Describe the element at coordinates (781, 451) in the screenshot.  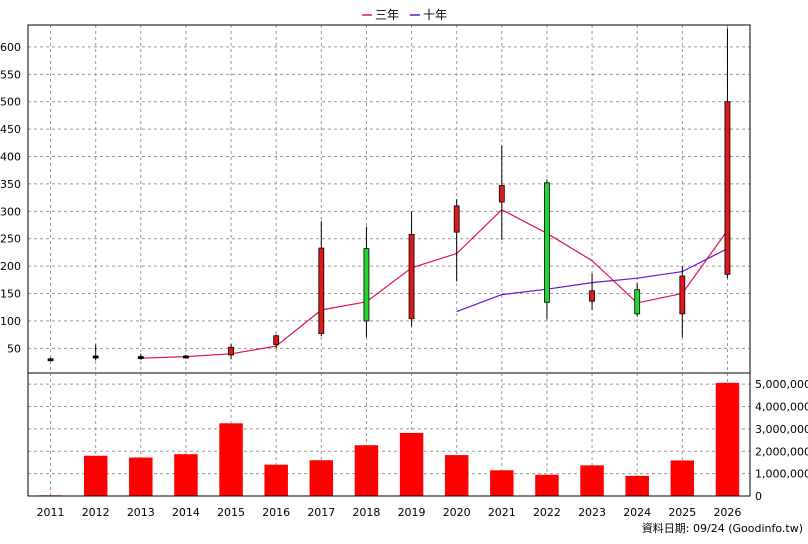
I see `volume-tick-label: 2,000,000` at that location.